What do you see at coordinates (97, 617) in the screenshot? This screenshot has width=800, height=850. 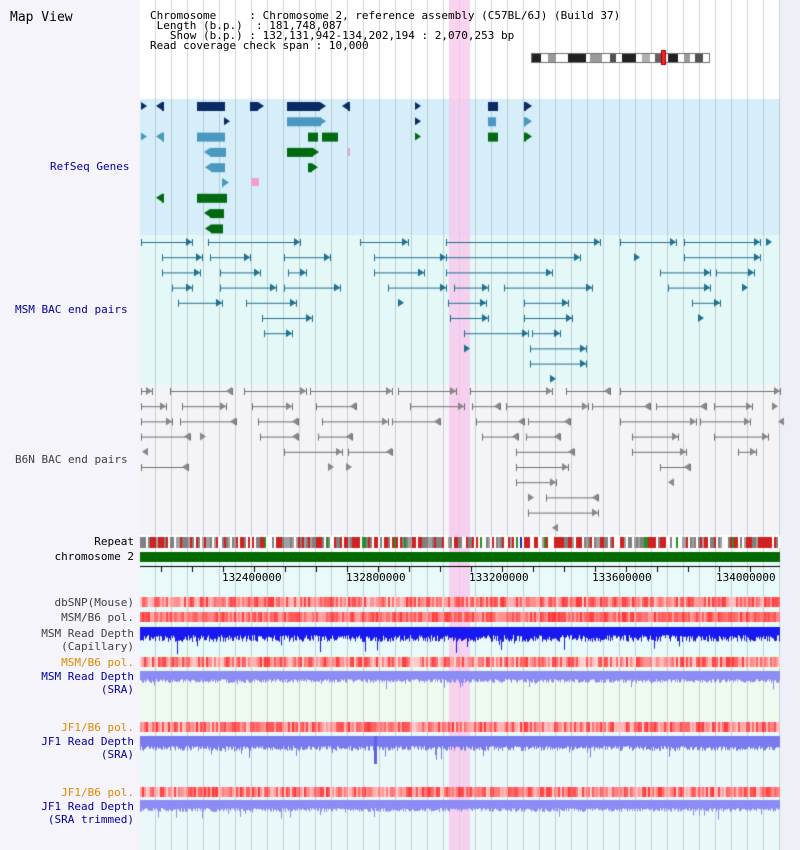 I see `track-label-msm-b6-pol: MSM/B6 pol.` at bounding box center [97, 617].